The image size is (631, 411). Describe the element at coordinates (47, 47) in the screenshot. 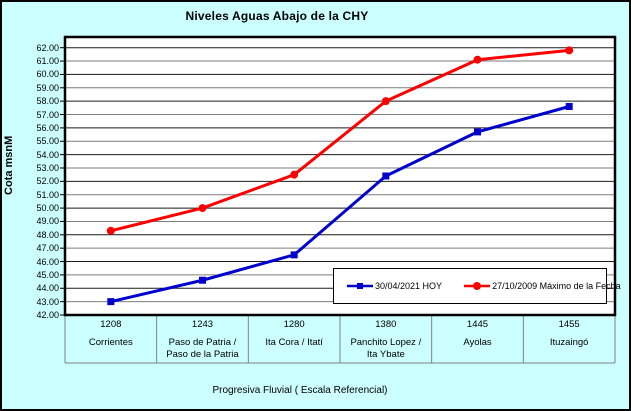

I see `y-tick-label: 62.00` at that location.